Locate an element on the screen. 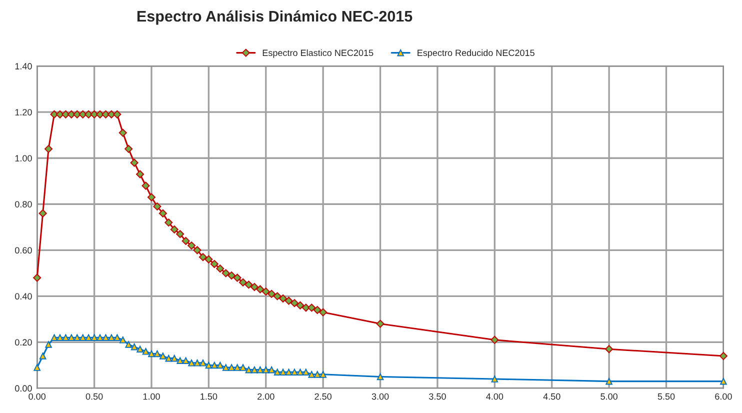 The height and width of the screenshot is (413, 742). y-tick-label: 1.40 is located at coordinates (23, 66).